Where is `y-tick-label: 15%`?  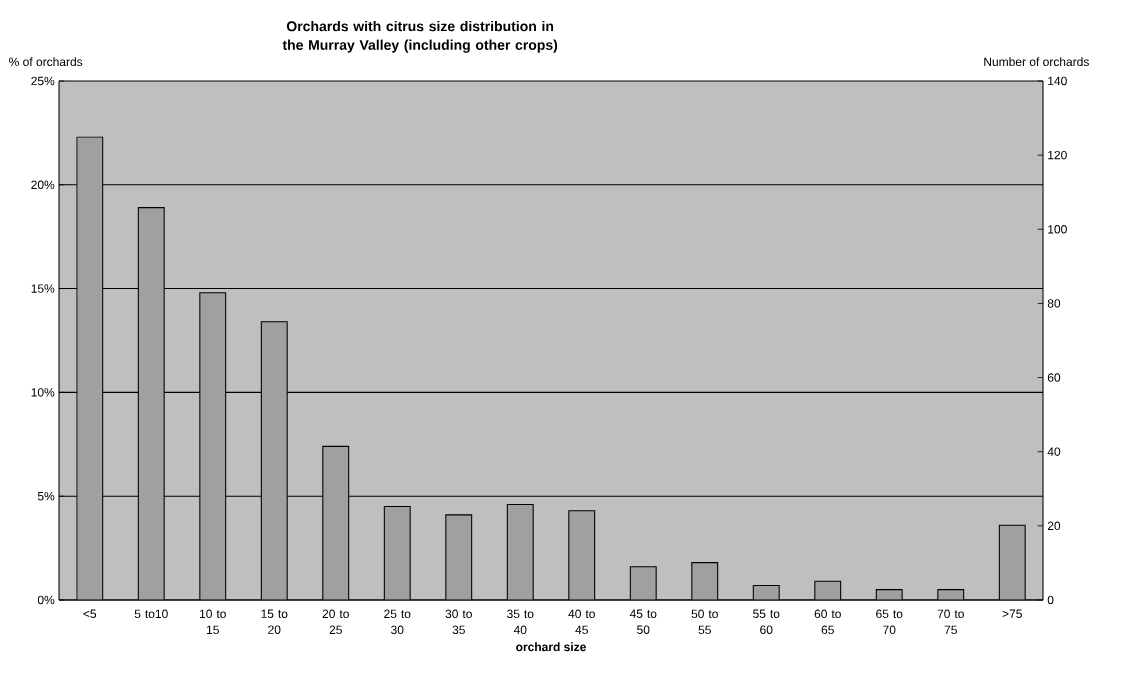
y-tick-label: 15% is located at coordinates (43, 288).